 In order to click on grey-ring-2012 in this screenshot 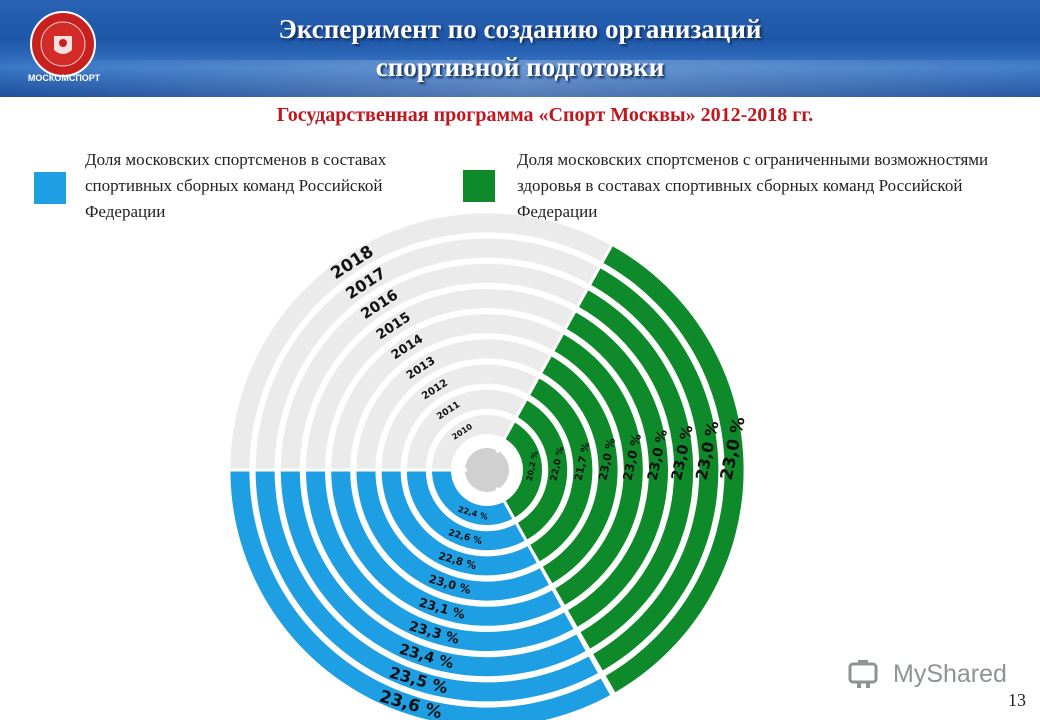, I will do `click(460, 417)`.